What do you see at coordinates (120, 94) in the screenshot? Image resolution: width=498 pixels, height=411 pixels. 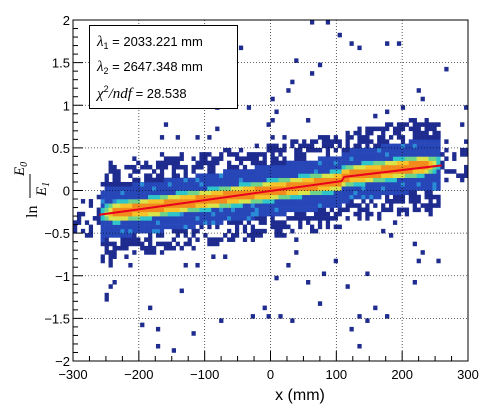 I see `chi-ndf: /ndf` at bounding box center [120, 94].